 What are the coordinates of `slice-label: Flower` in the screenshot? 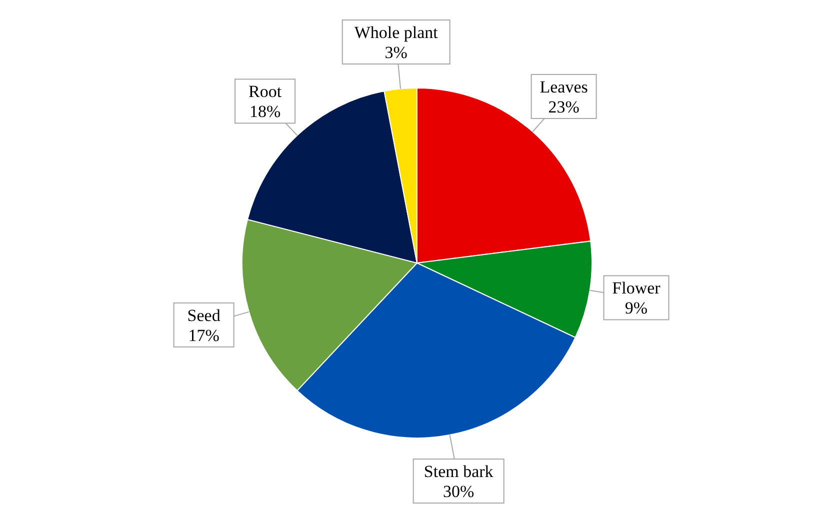 It's located at (636, 288).